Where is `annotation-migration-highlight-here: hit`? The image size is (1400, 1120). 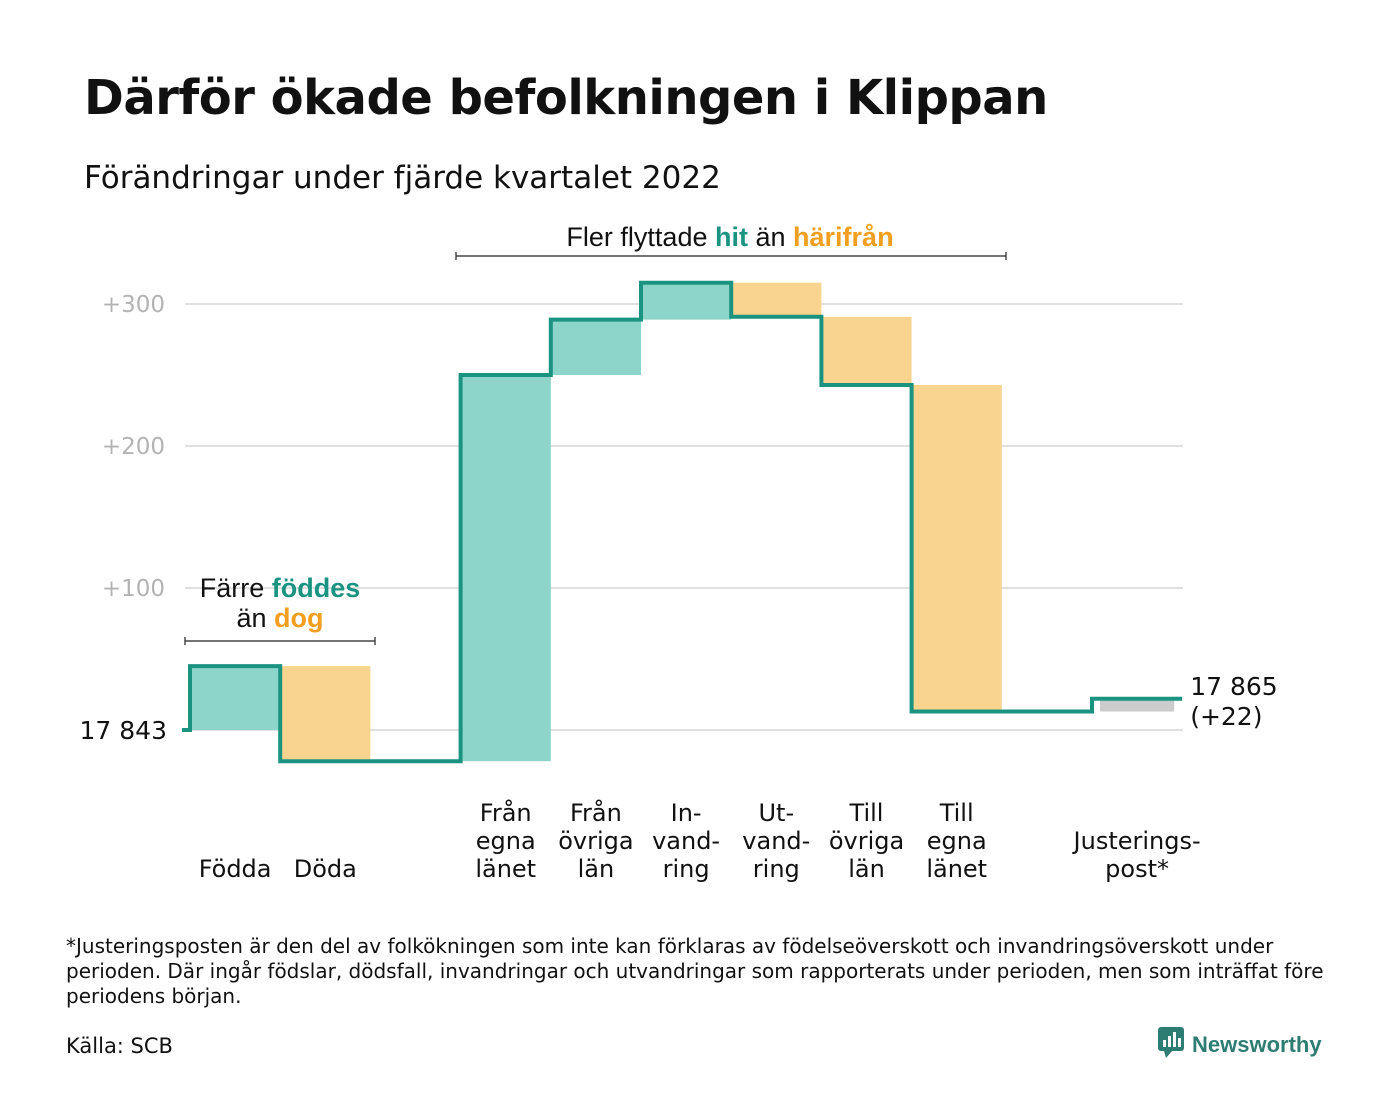 annotation-migration-highlight-here: hit is located at coordinates (731, 237).